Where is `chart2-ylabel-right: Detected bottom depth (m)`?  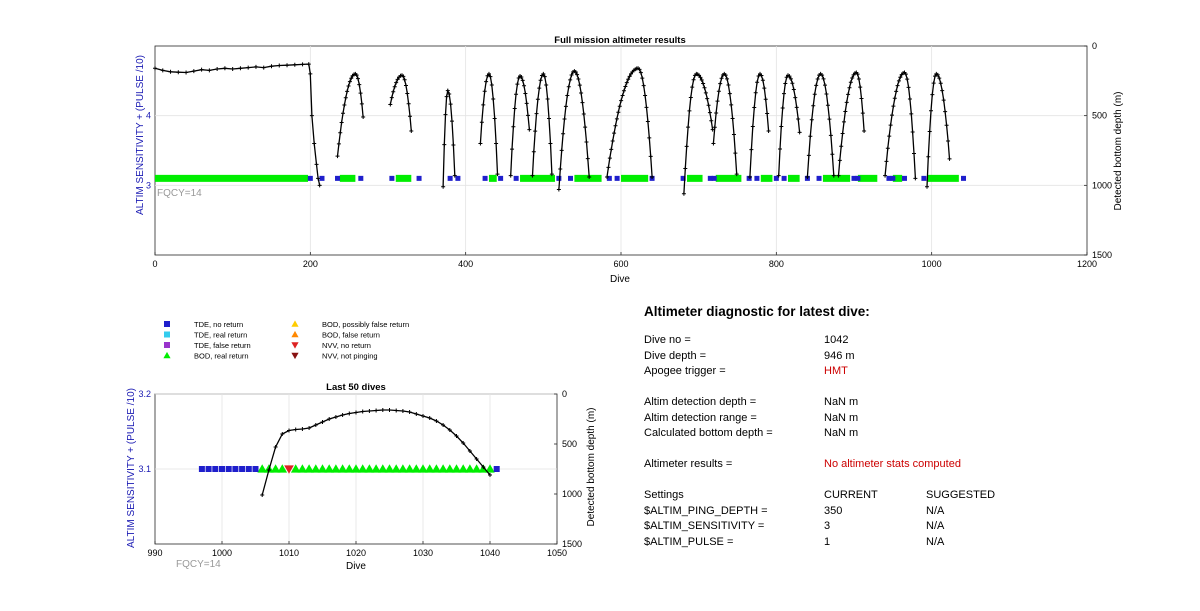 chart2-ylabel-right: Detected bottom depth (m) is located at coordinates (591, 467).